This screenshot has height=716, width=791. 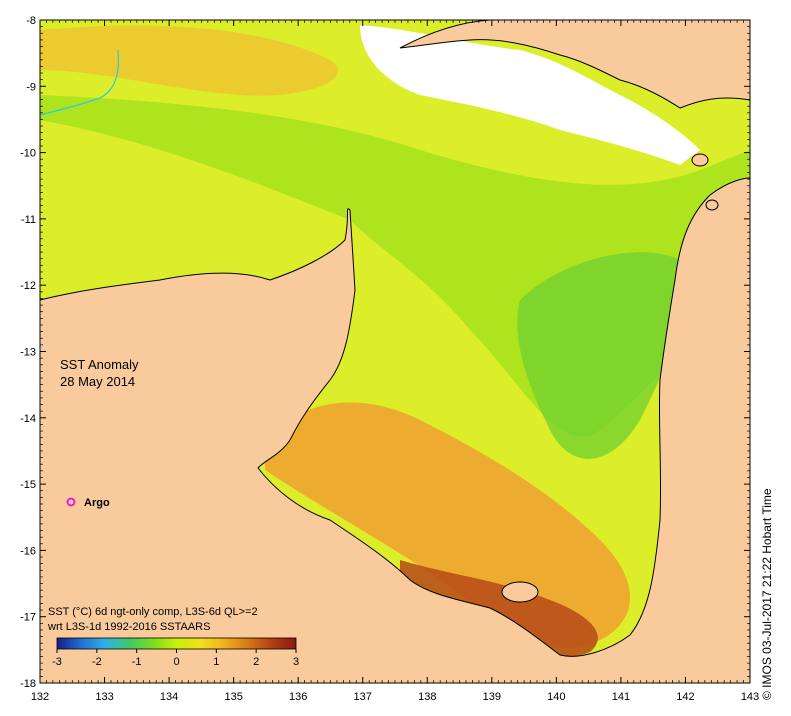 I want to click on legend-line2: wrt L3S-1d 1992-2016 SSTAARS, so click(x=128, y=627).